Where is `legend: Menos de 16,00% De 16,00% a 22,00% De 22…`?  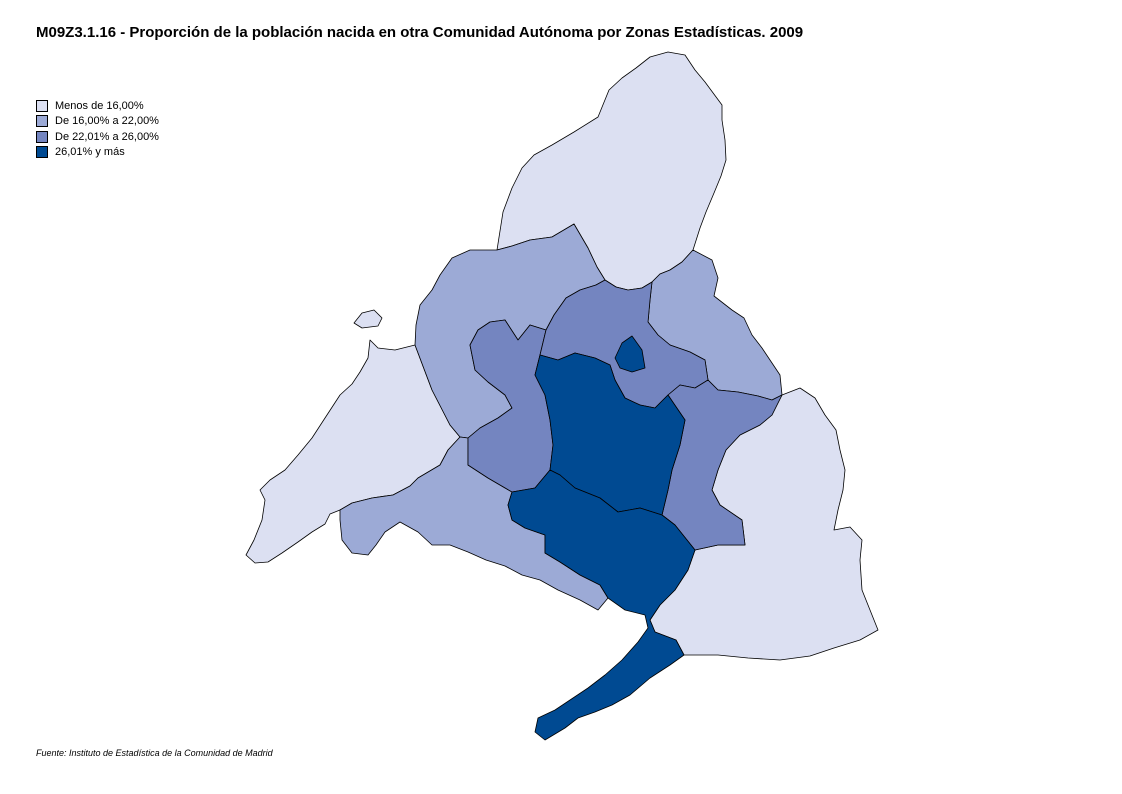
legend: Menos de 16,00% De 16,00% a 22,00% De 22… is located at coordinates (97, 129).